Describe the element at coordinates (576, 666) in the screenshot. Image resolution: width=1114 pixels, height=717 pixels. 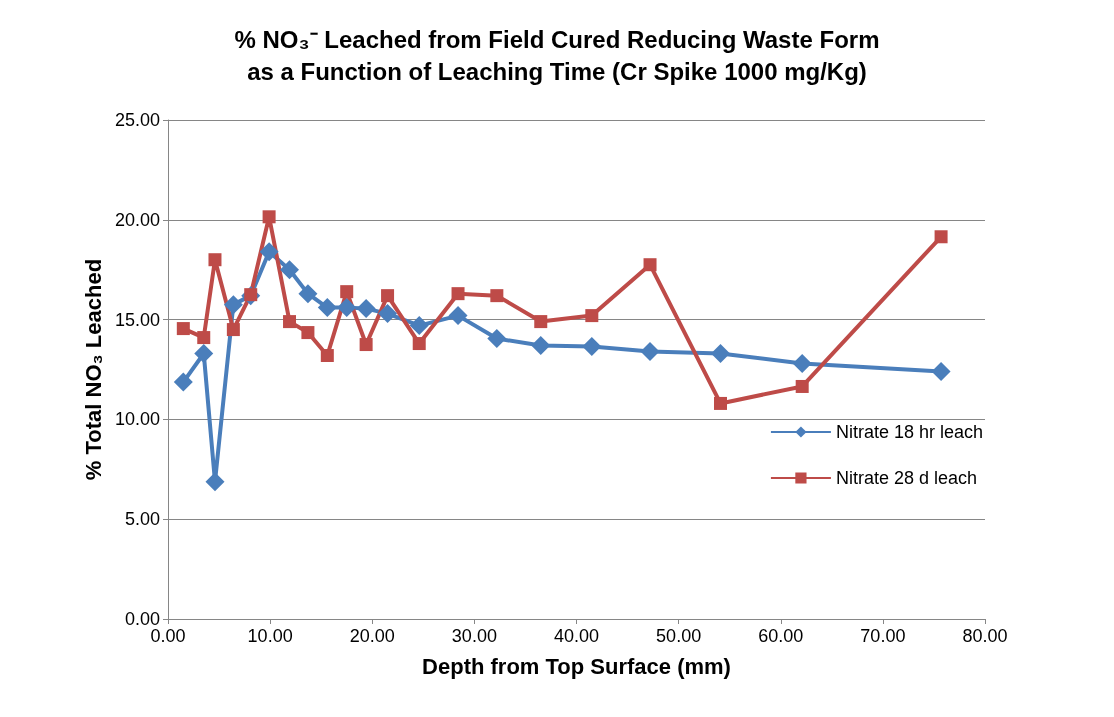
I see `x-axis-title: Depth from Top Surface (mm)` at that location.